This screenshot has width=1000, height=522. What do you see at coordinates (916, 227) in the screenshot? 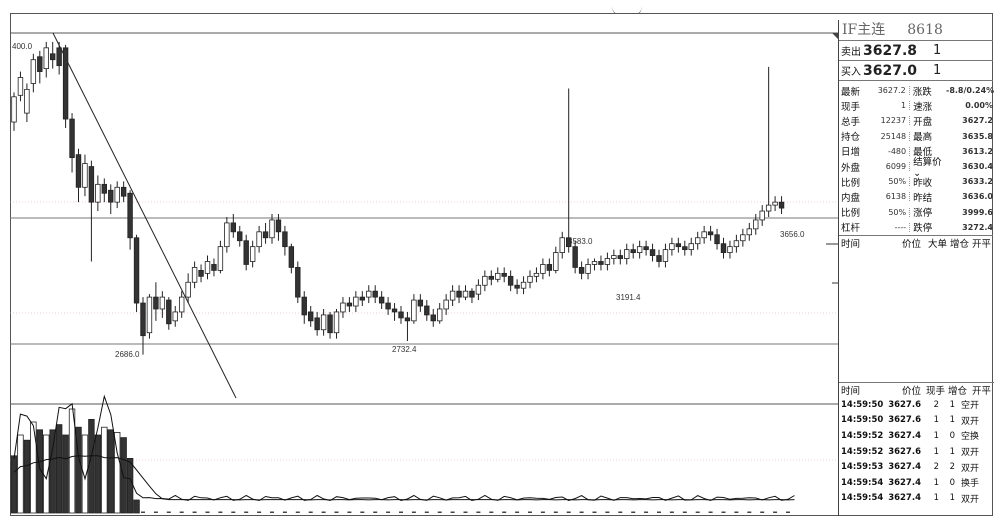
I see `stat-row: 杠杆 ---- 跌停 3272.4` at bounding box center [916, 227].